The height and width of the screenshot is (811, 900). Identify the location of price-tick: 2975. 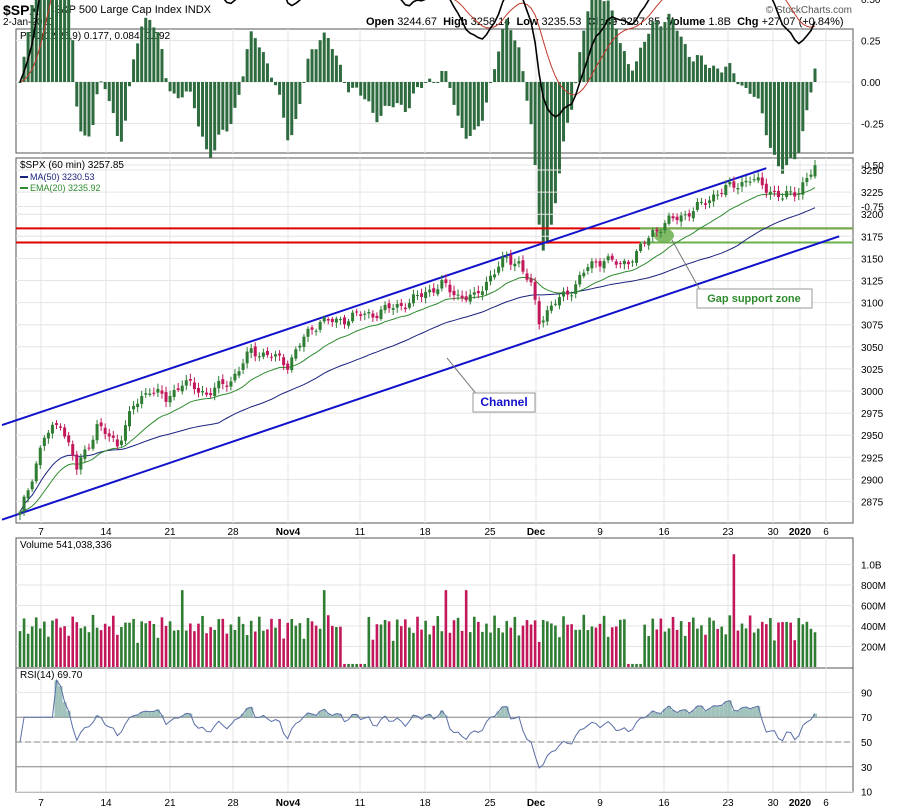
(872, 414).